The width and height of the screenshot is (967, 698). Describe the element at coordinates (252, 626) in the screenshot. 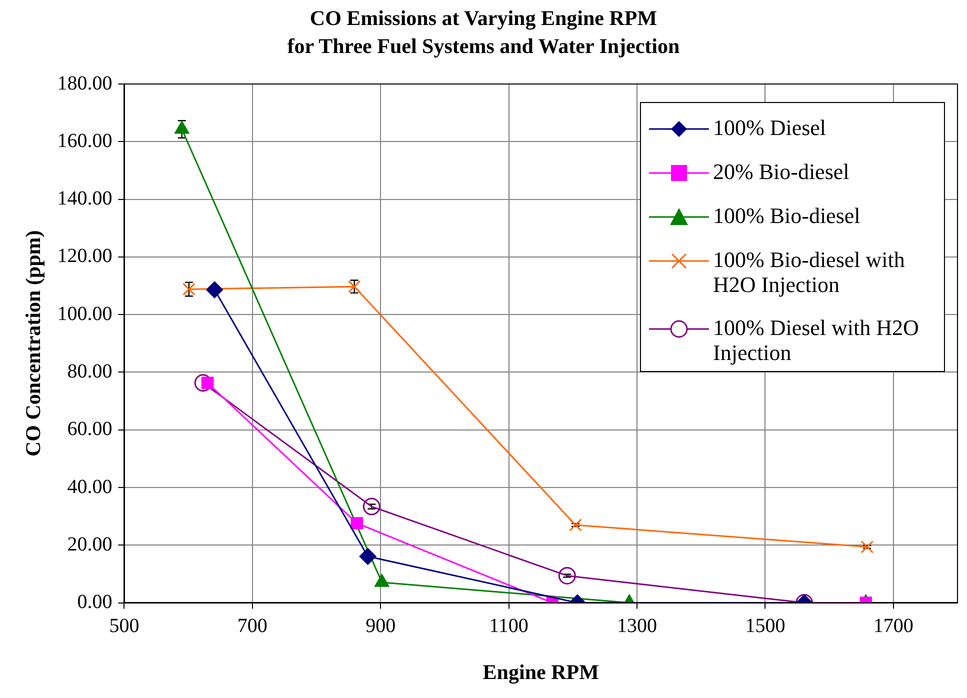

I see `x-tick-label: 700` at that location.